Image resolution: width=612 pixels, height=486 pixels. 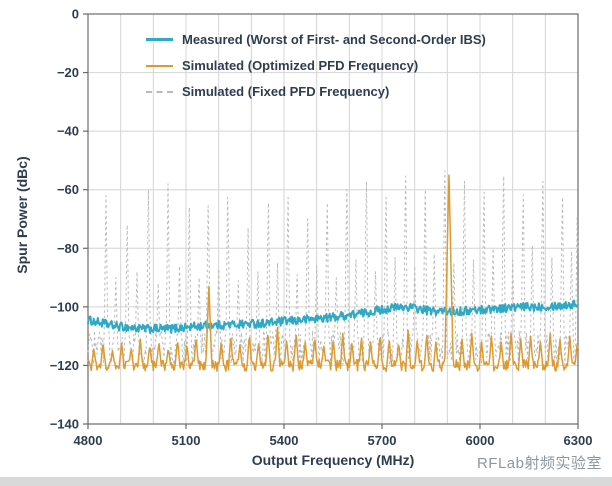 I want to click on legend-line-measured-icon, so click(x=159, y=39).